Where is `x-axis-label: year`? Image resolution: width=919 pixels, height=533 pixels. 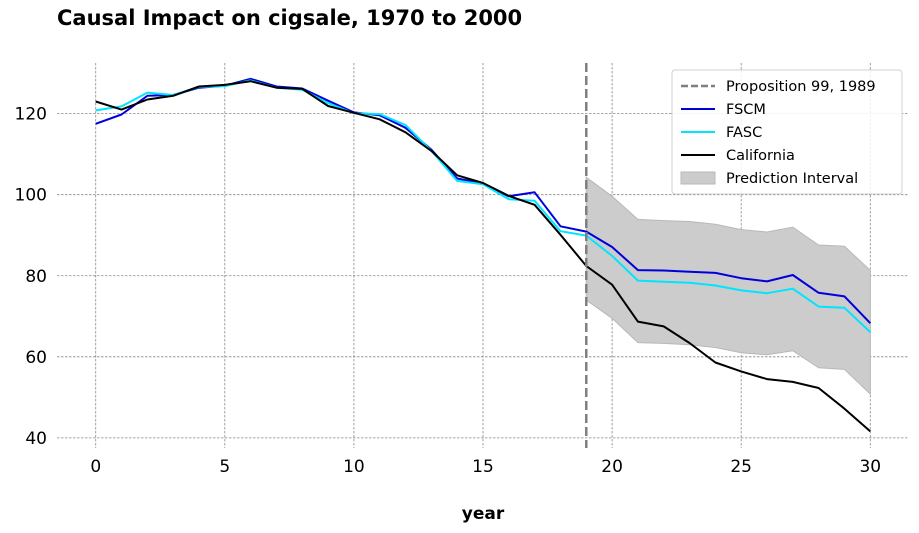 x-axis-label: year is located at coordinates (483, 514).